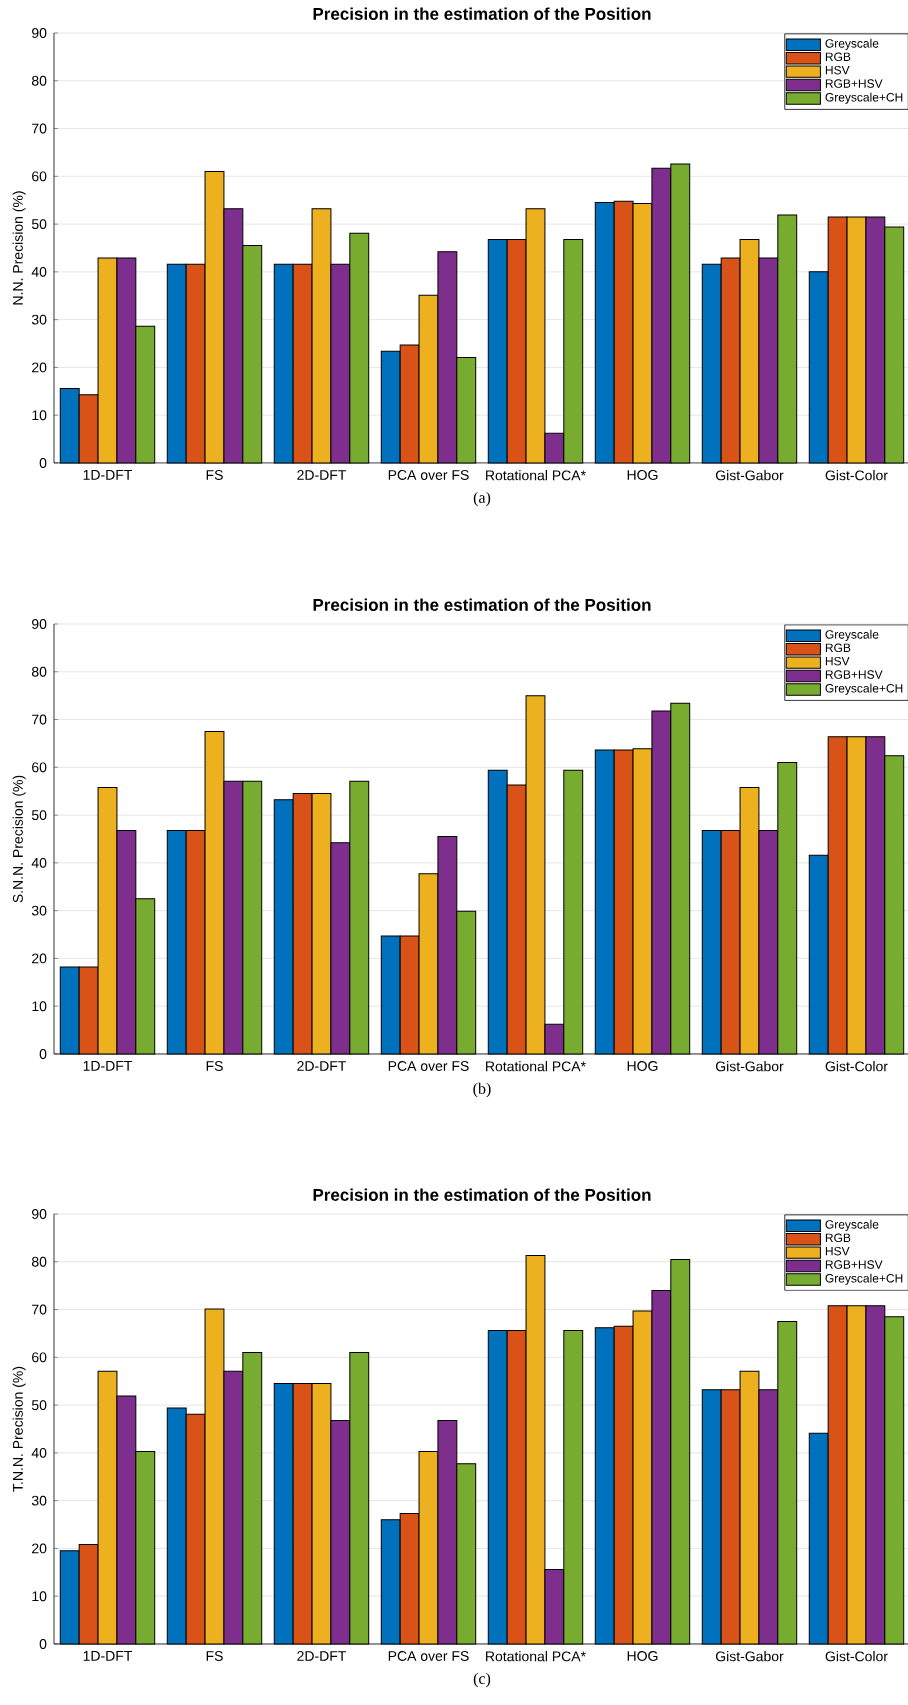 Image resolution: width=908 pixels, height=1705 pixels. What do you see at coordinates (482, 499) in the screenshot?
I see `text: (a)` at bounding box center [482, 499].